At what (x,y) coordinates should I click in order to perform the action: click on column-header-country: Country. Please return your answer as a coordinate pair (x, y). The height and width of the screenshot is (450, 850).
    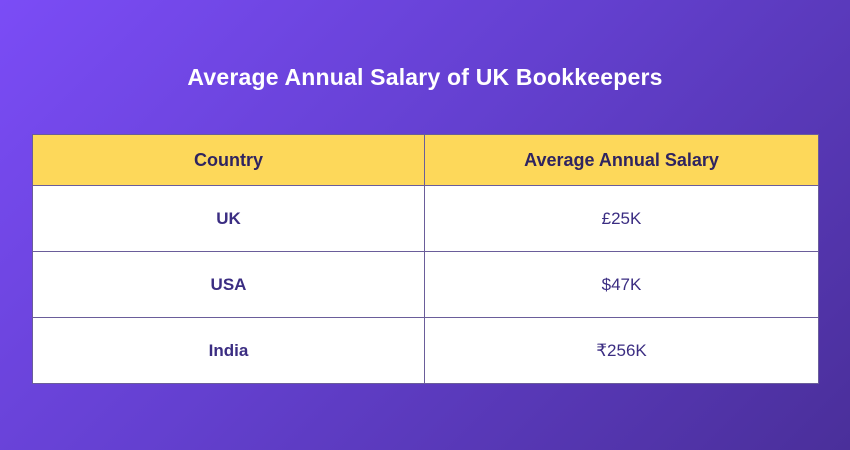
    Looking at the image, I should click on (228, 160).